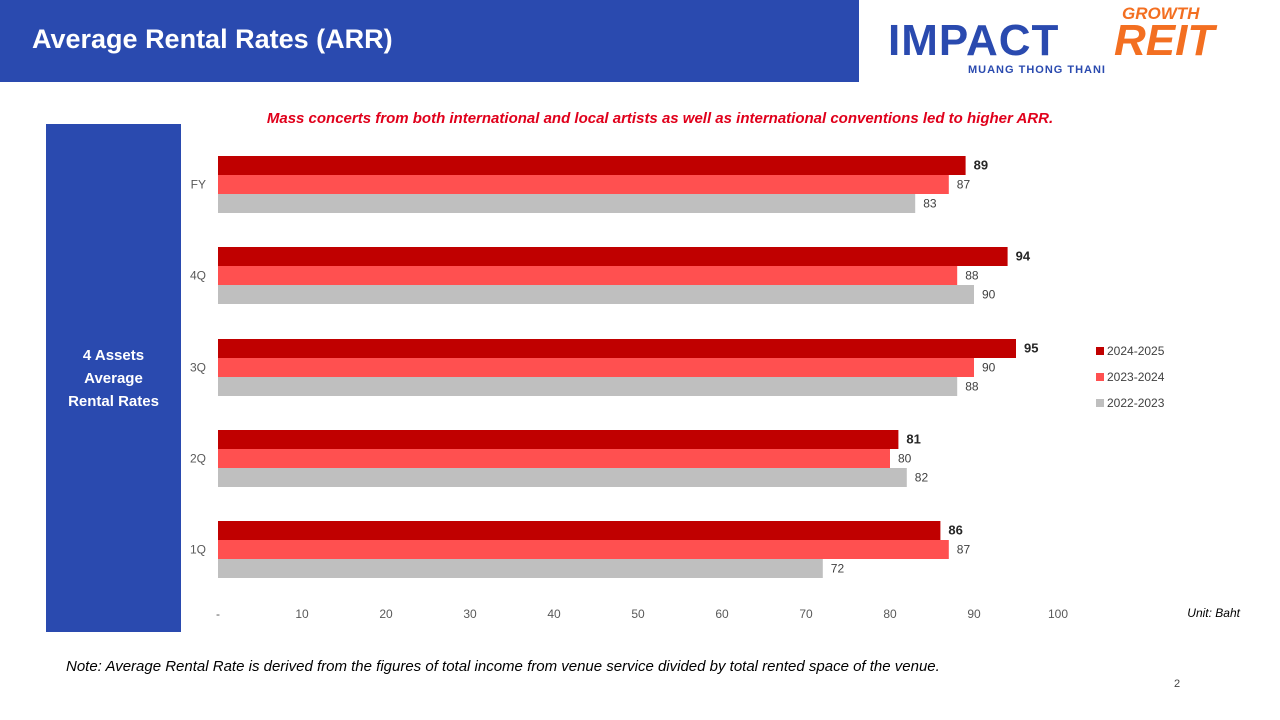  Describe the element at coordinates (722, 614) in the screenshot. I see `x-tick-label: 60` at that location.